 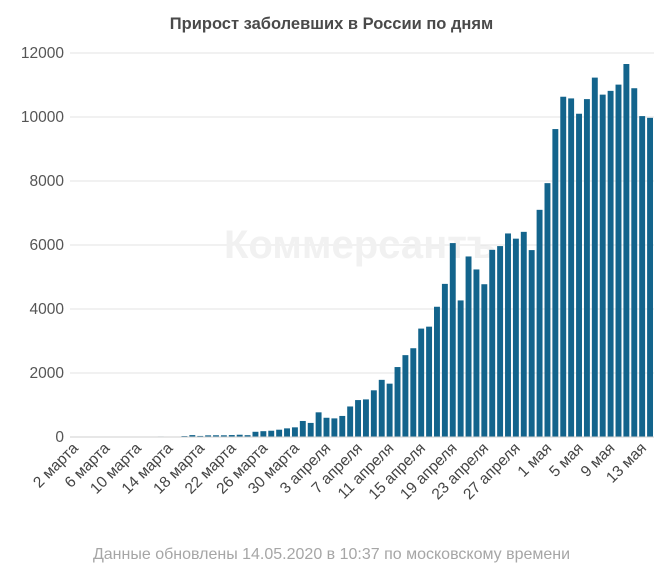 I want to click on y-tick-label: 12000, so click(x=42, y=53).